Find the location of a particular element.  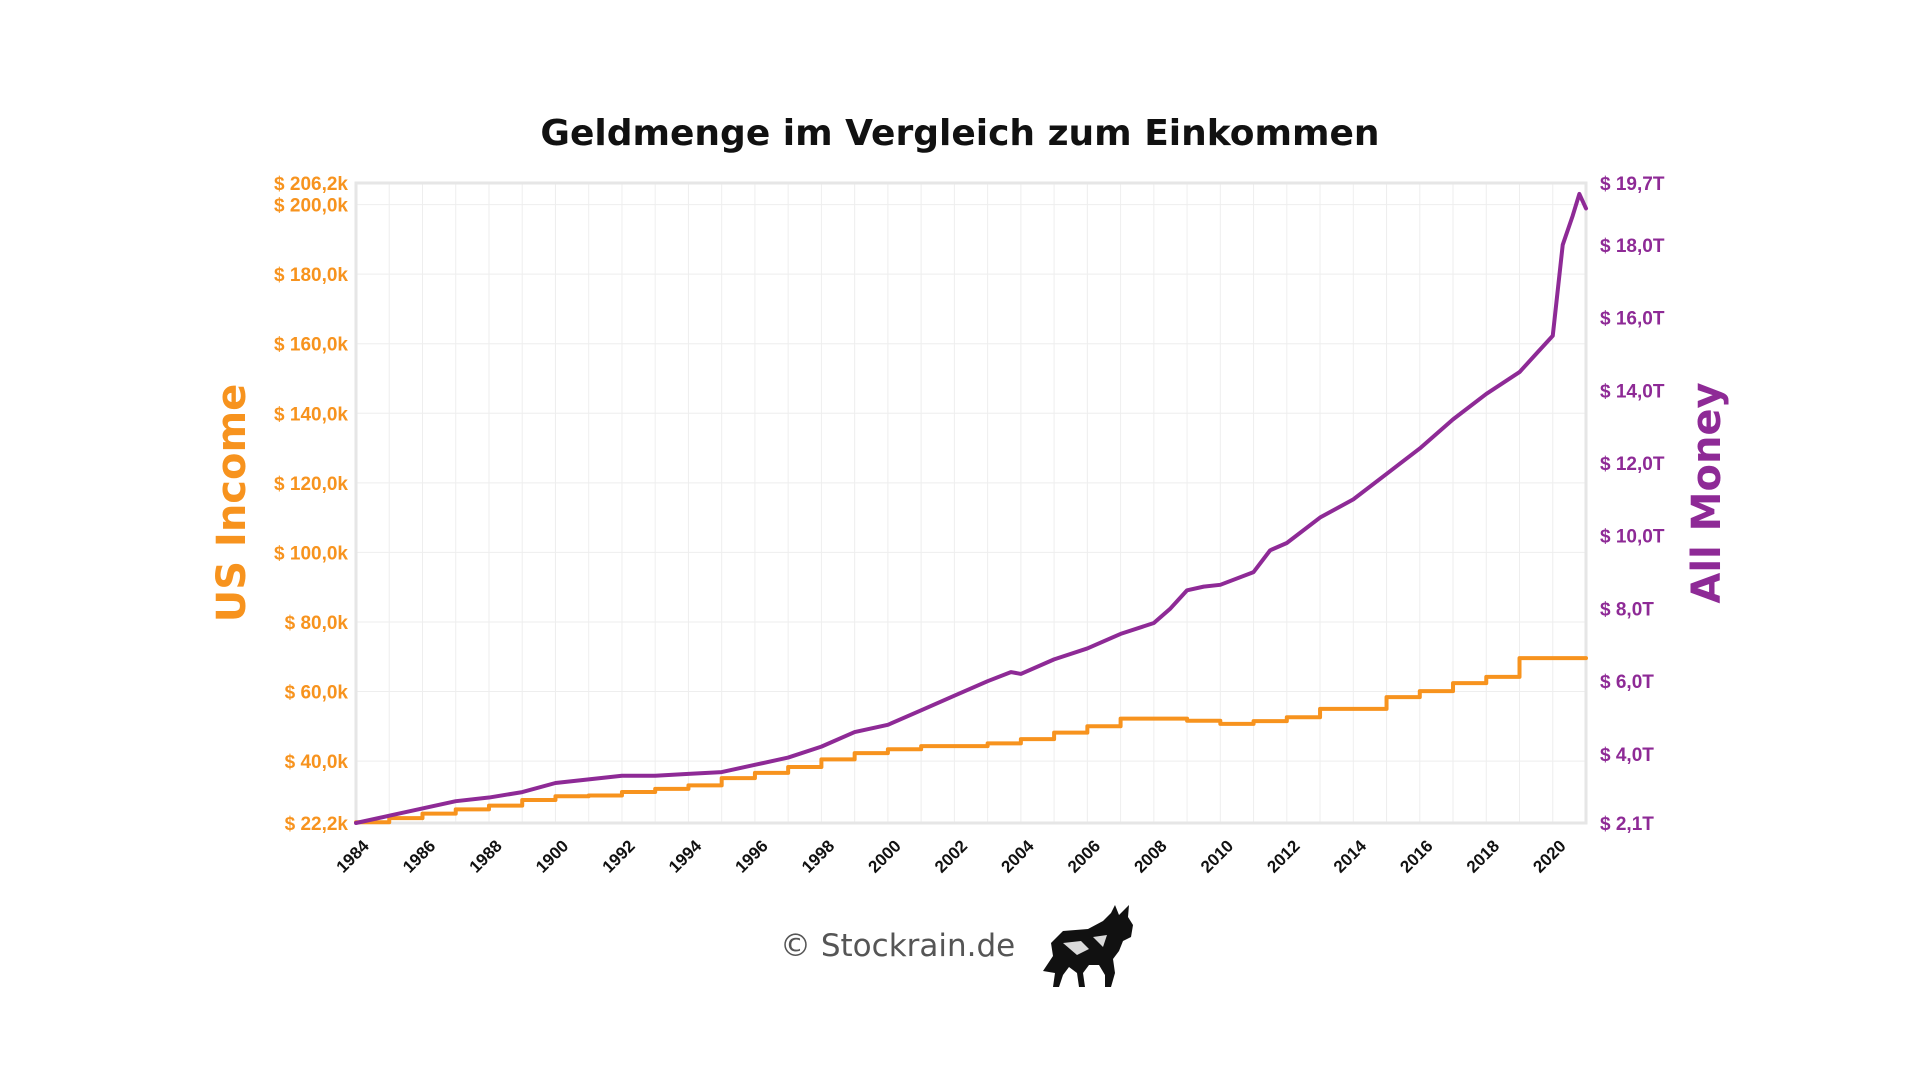

x-tick-label: 1996 is located at coordinates (752, 856).